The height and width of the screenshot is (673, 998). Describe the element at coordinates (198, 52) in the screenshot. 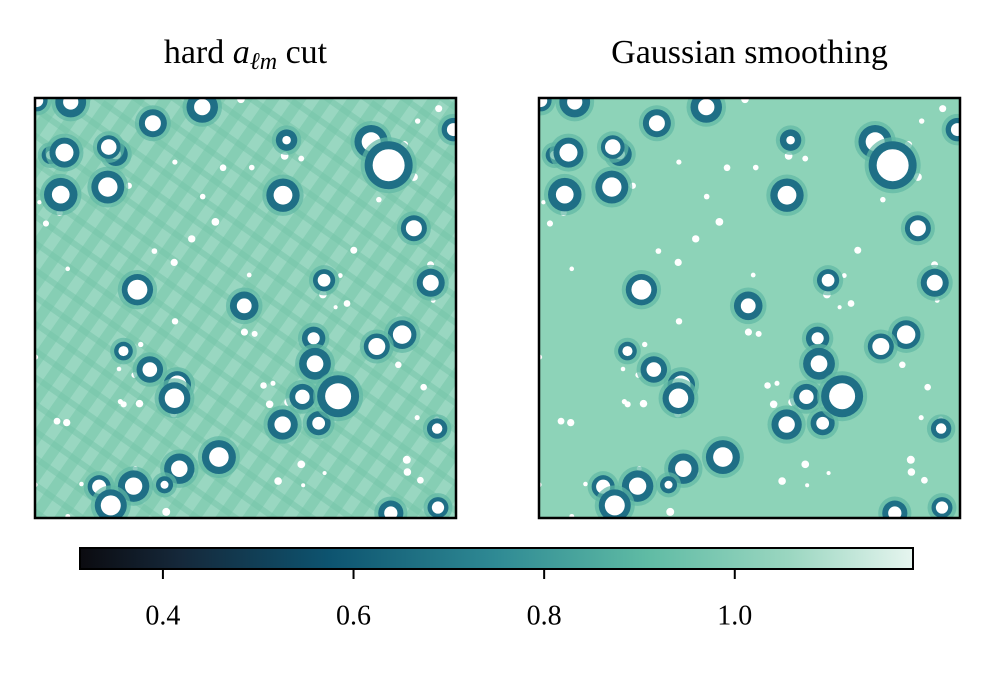

I see `title-part: hard` at that location.